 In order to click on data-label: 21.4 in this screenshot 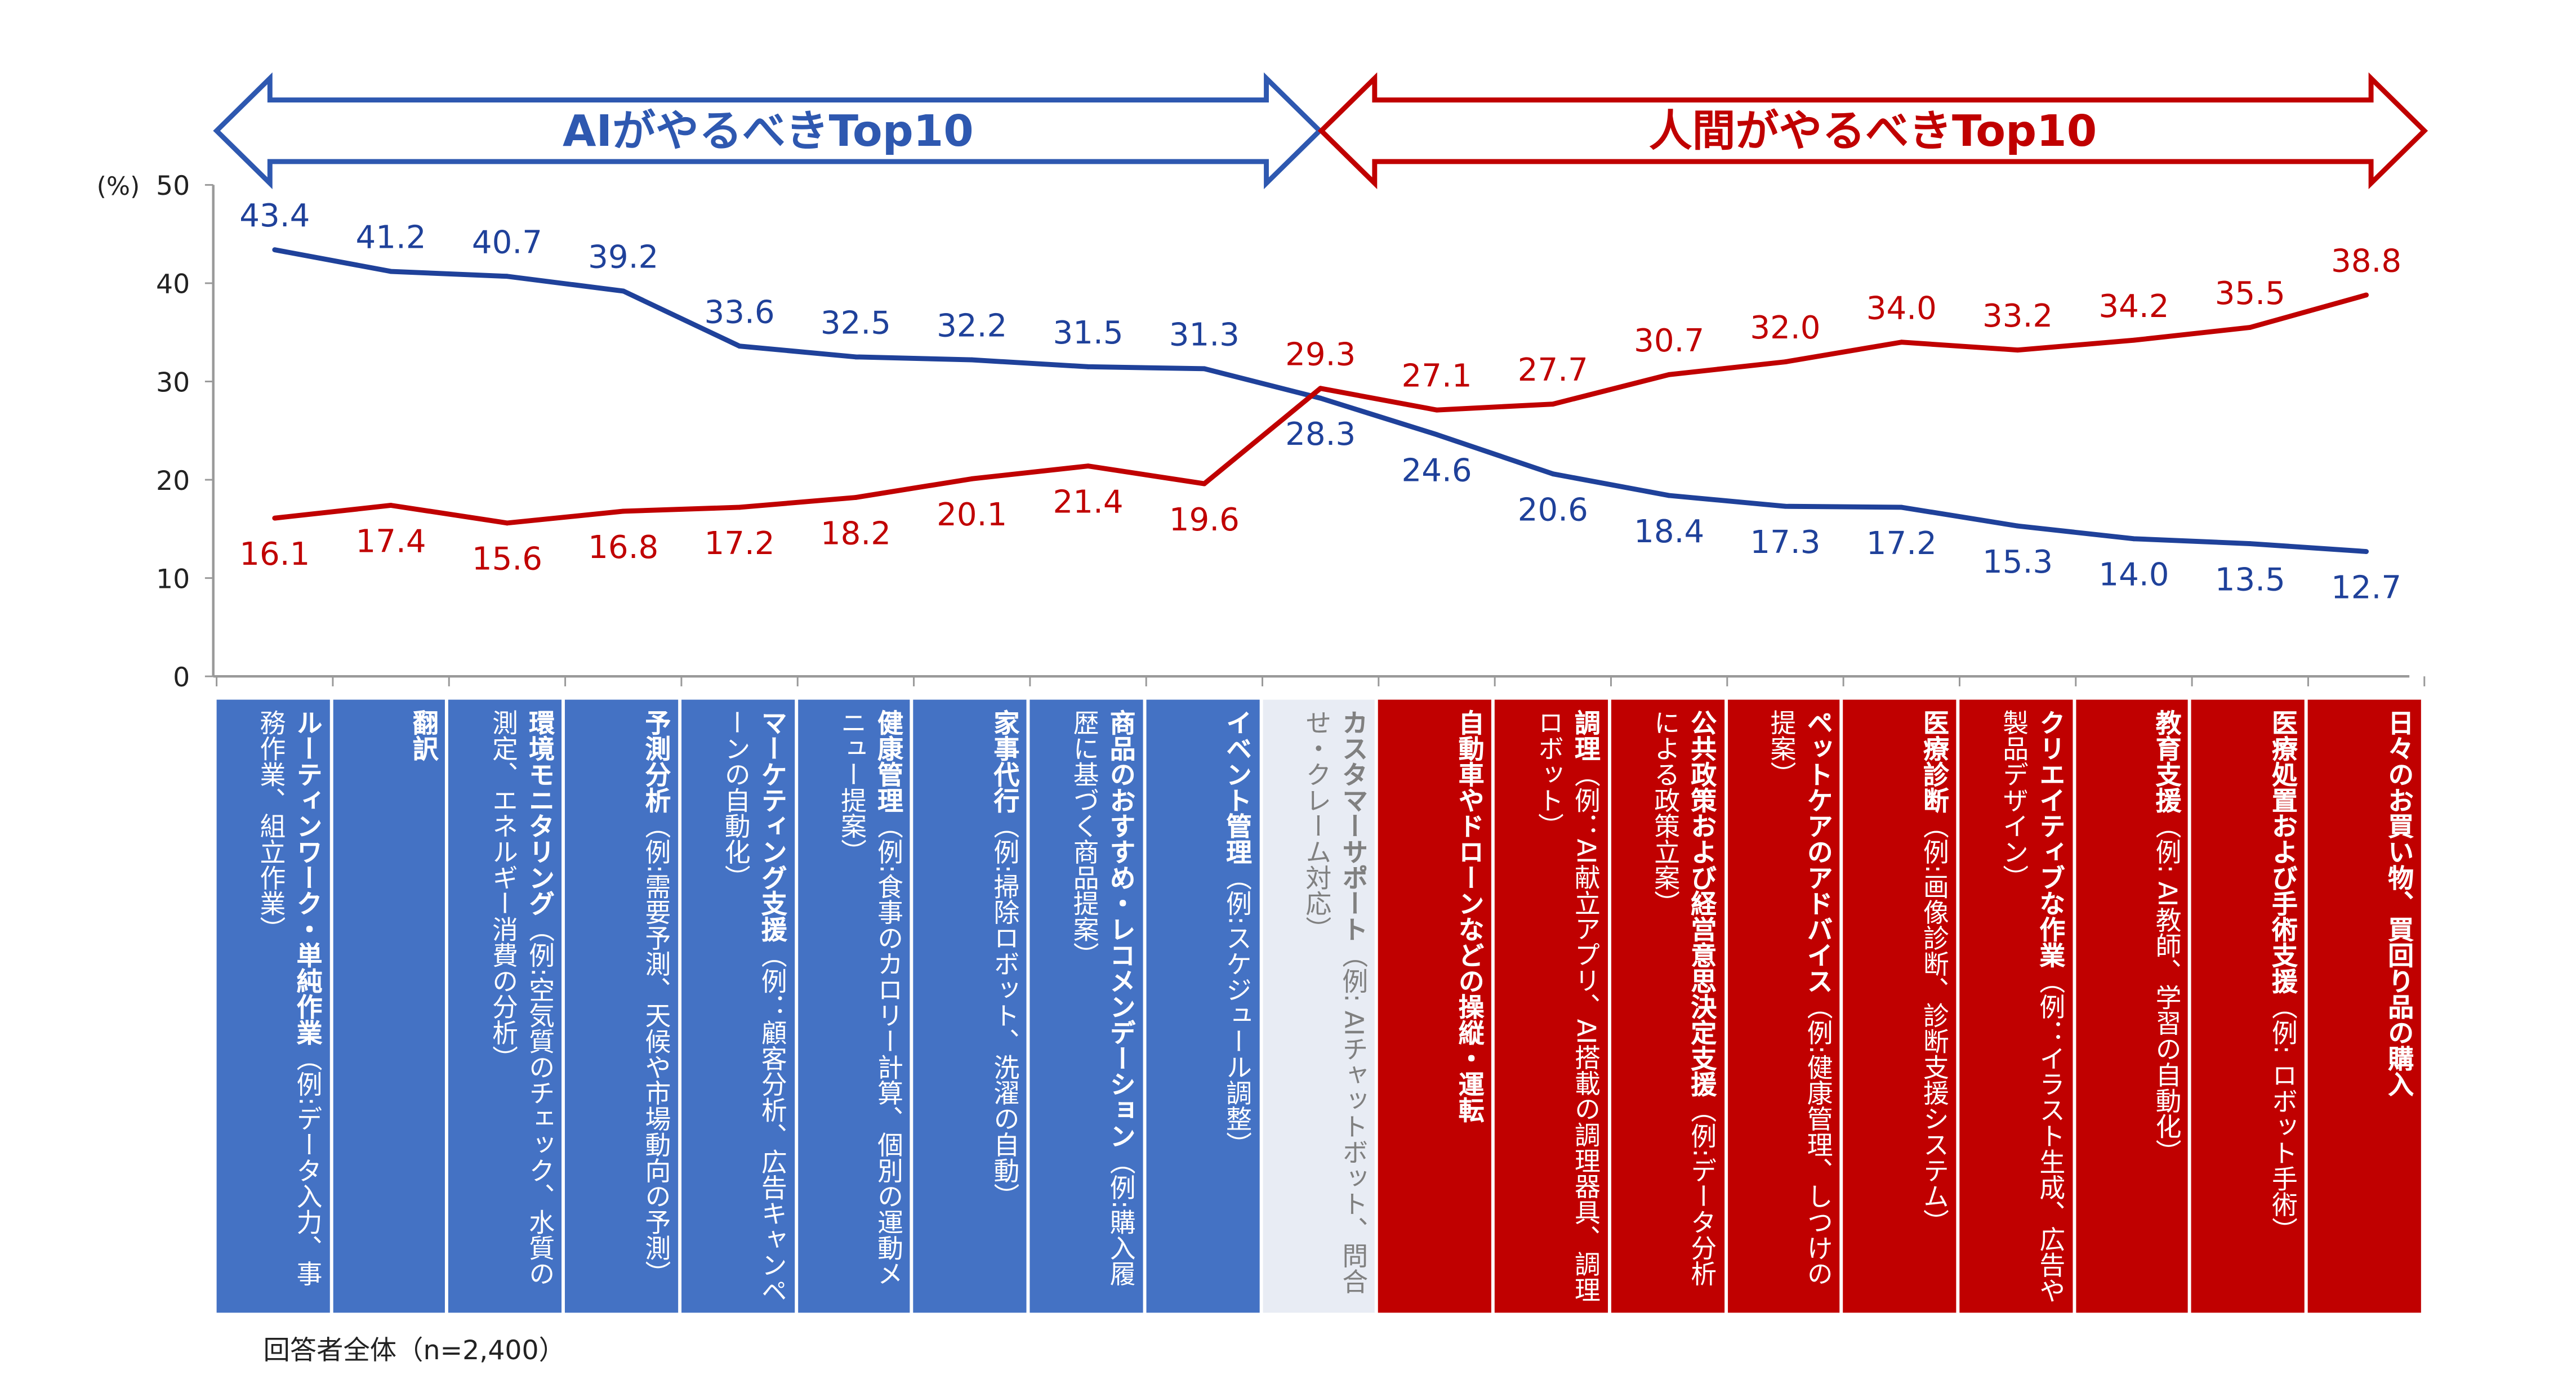, I will do `click(1088, 502)`.